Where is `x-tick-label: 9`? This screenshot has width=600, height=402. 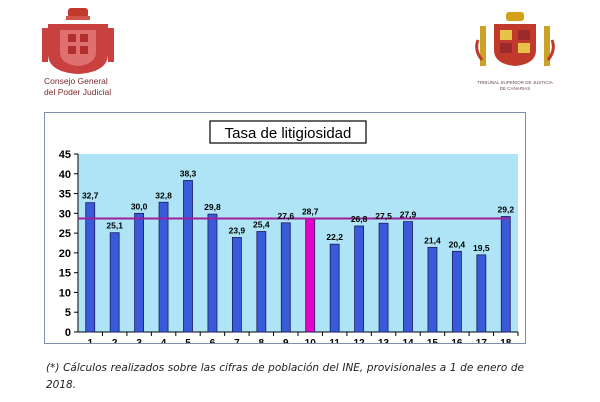 x-tick-label: 9 is located at coordinates (286, 340).